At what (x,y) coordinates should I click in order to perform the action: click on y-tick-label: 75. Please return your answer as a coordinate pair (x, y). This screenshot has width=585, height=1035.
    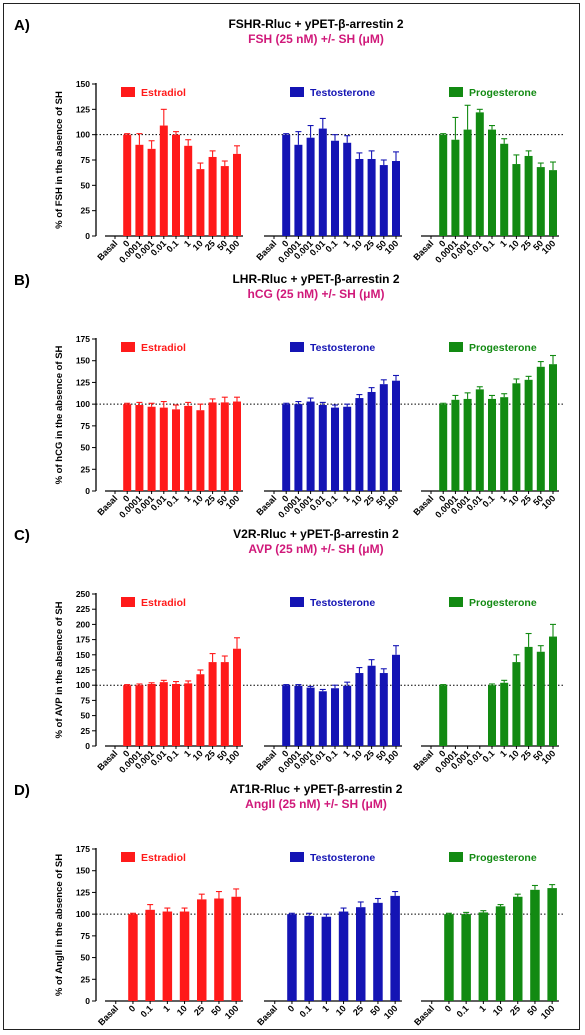
    Looking at the image, I should click on (86, 426).